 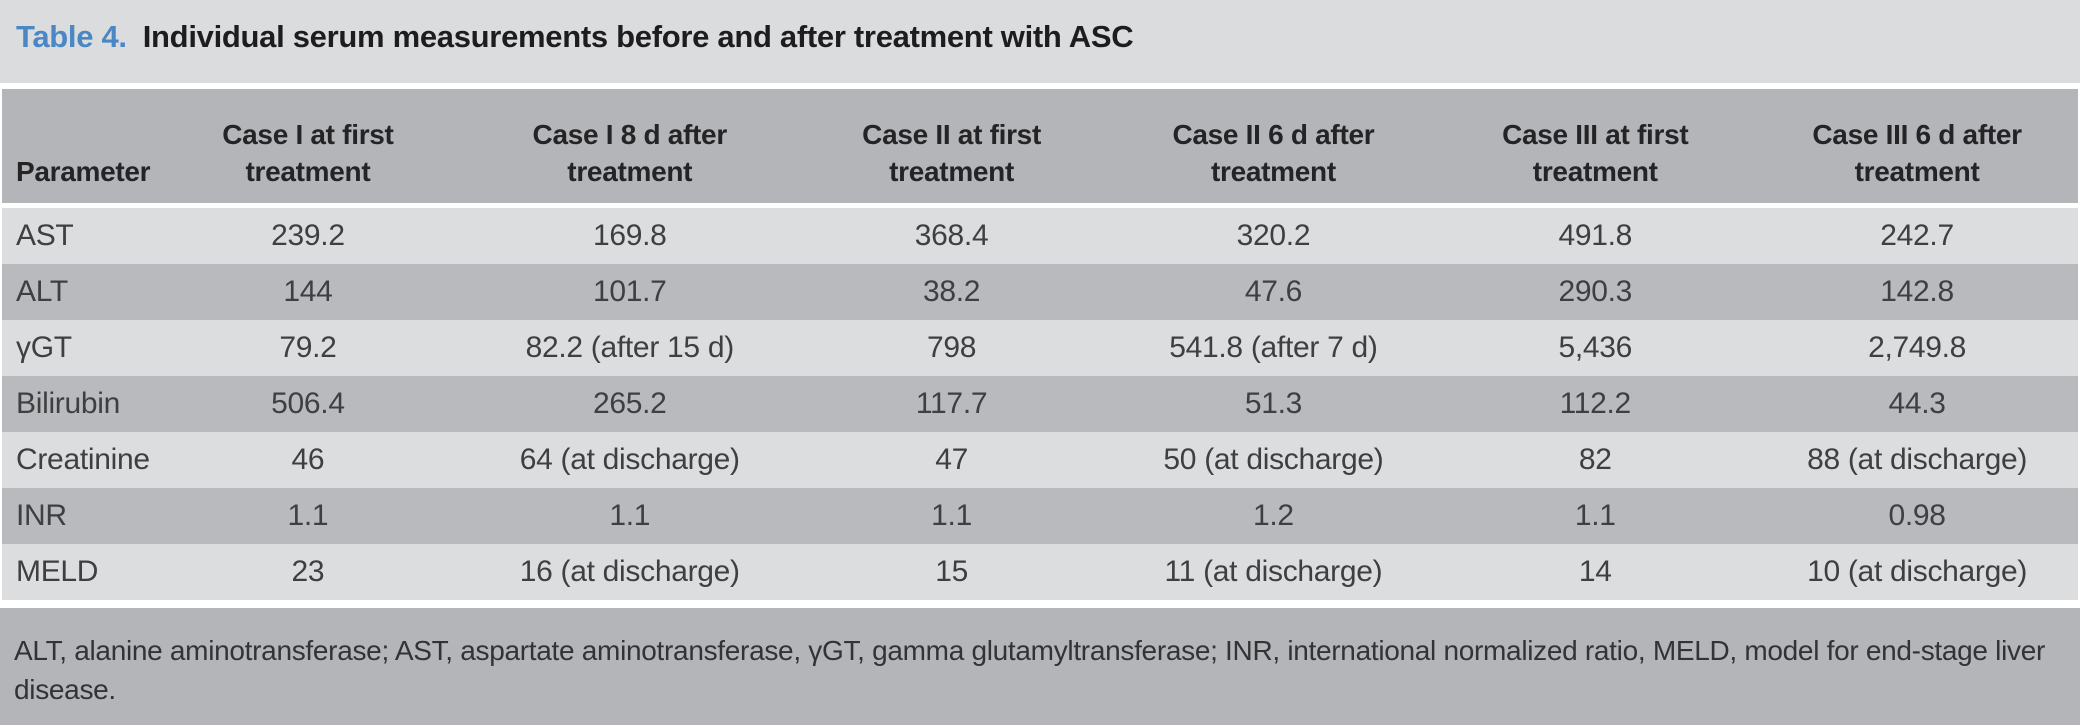 I want to click on table-cell: 506.4, so click(x=308, y=403).